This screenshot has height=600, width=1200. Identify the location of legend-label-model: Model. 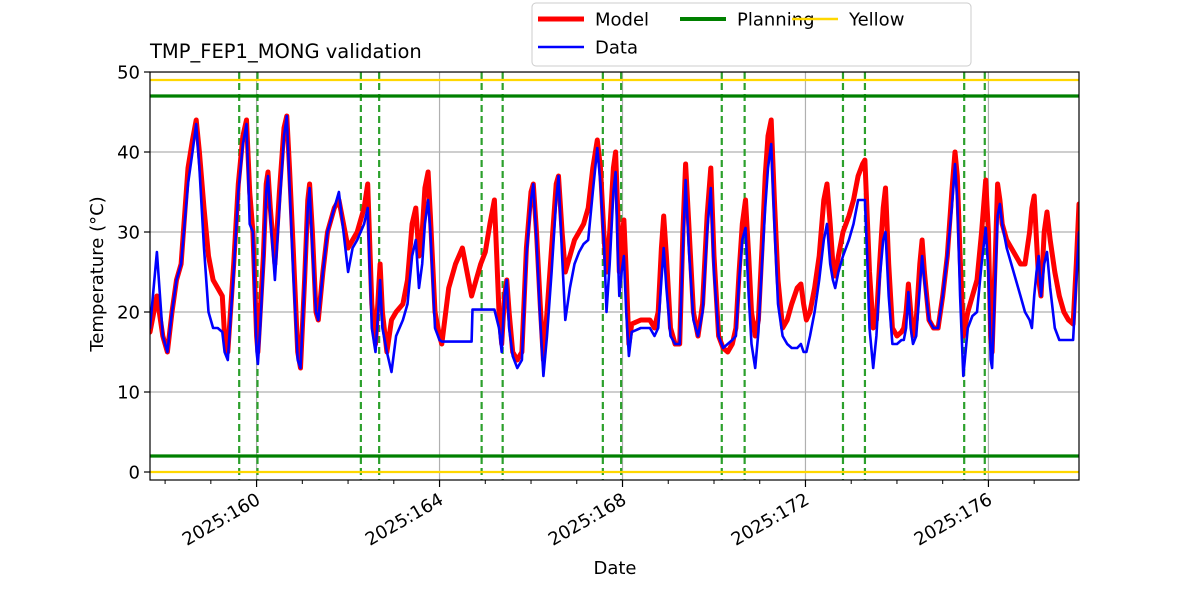
(622, 20).